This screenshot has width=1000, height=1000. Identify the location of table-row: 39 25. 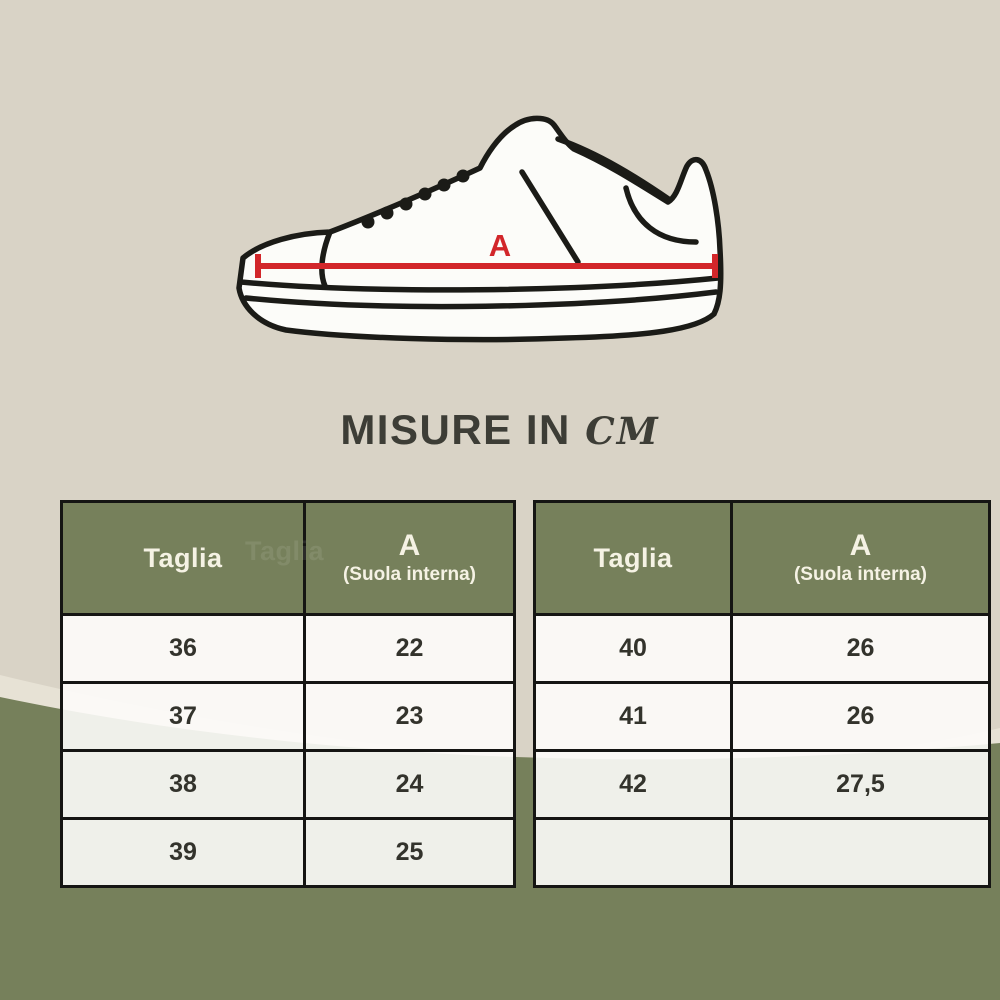
(288, 852).